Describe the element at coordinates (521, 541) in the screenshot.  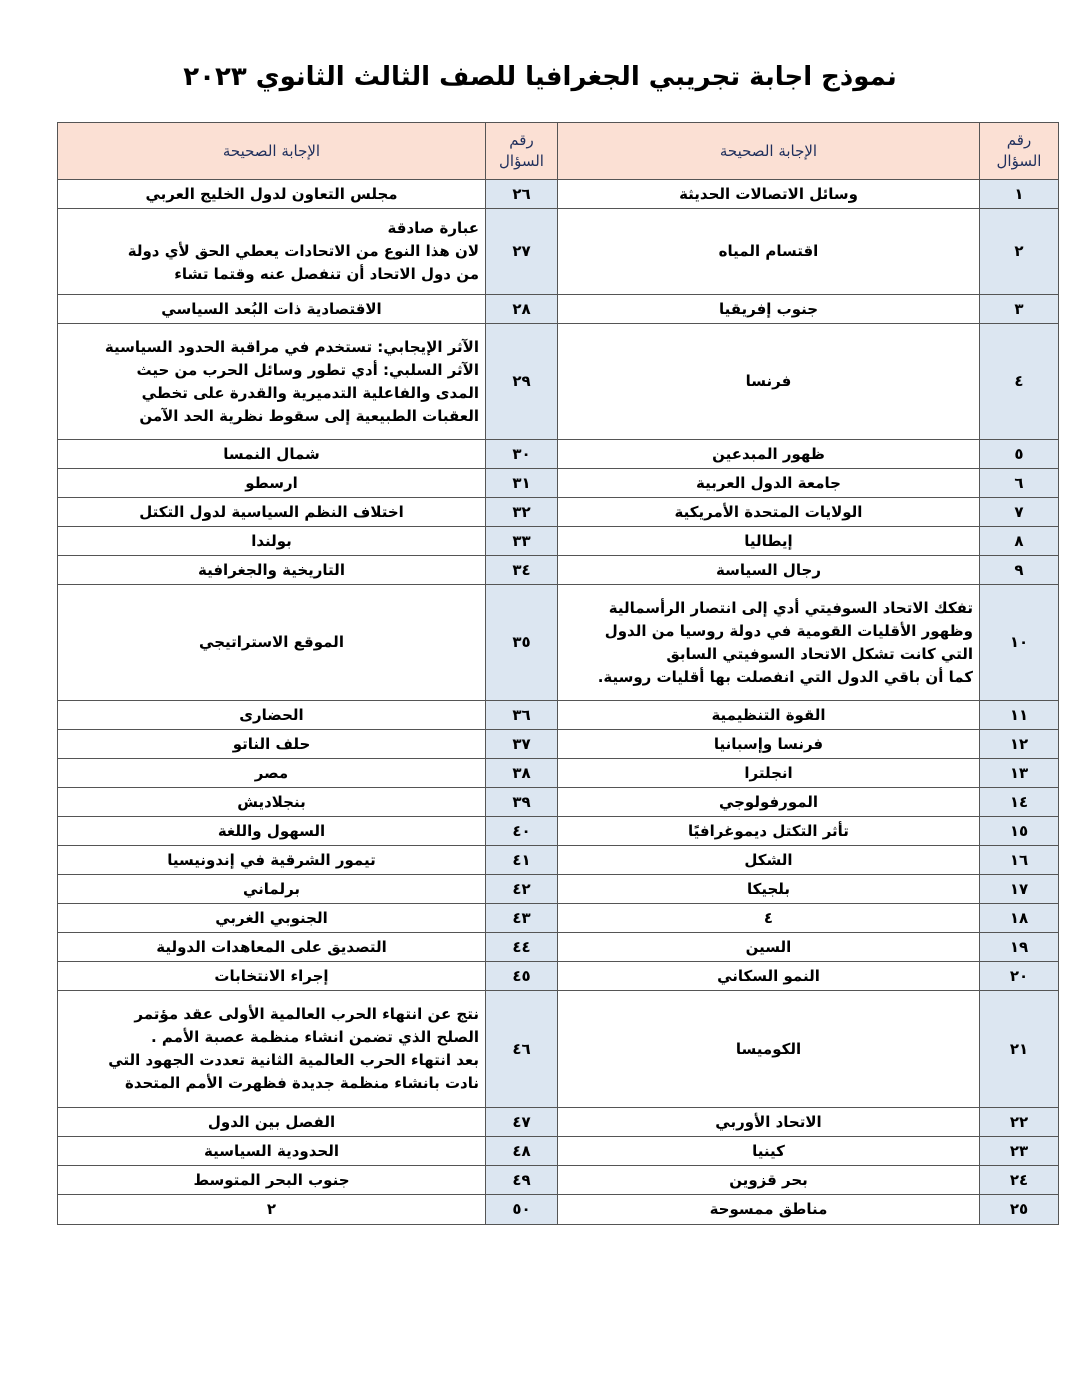
I see `question-number: ٣٣` at that location.